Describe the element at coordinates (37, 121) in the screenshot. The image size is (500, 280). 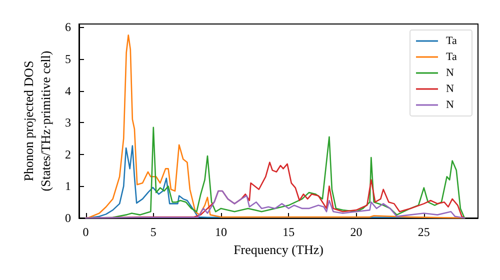
I see `y-axis-title: Phonon projected DOS (States/THz·primitive cell)` at that location.